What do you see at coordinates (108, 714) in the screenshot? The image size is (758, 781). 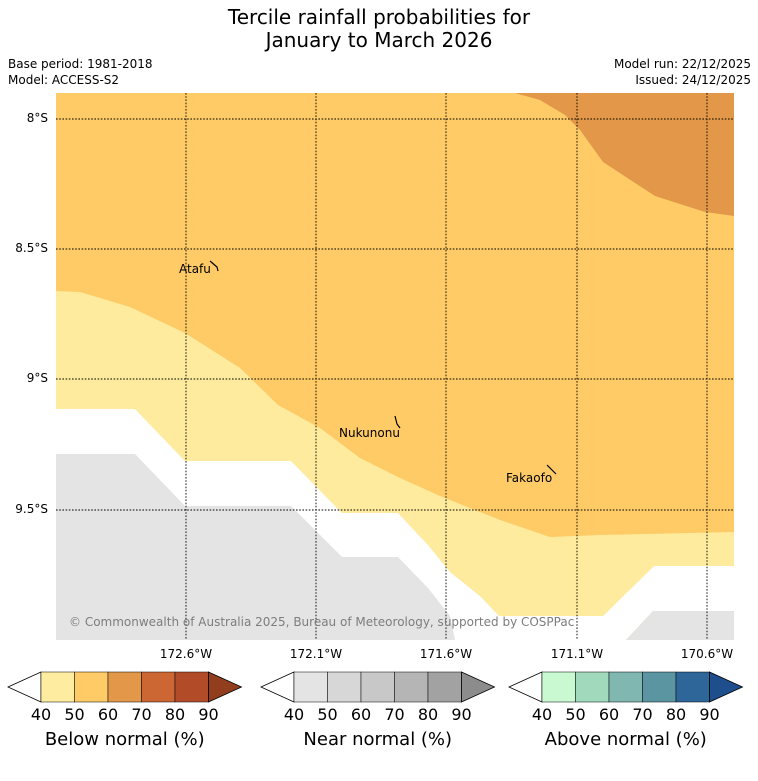 I see `legend-below-tick: 60` at bounding box center [108, 714].